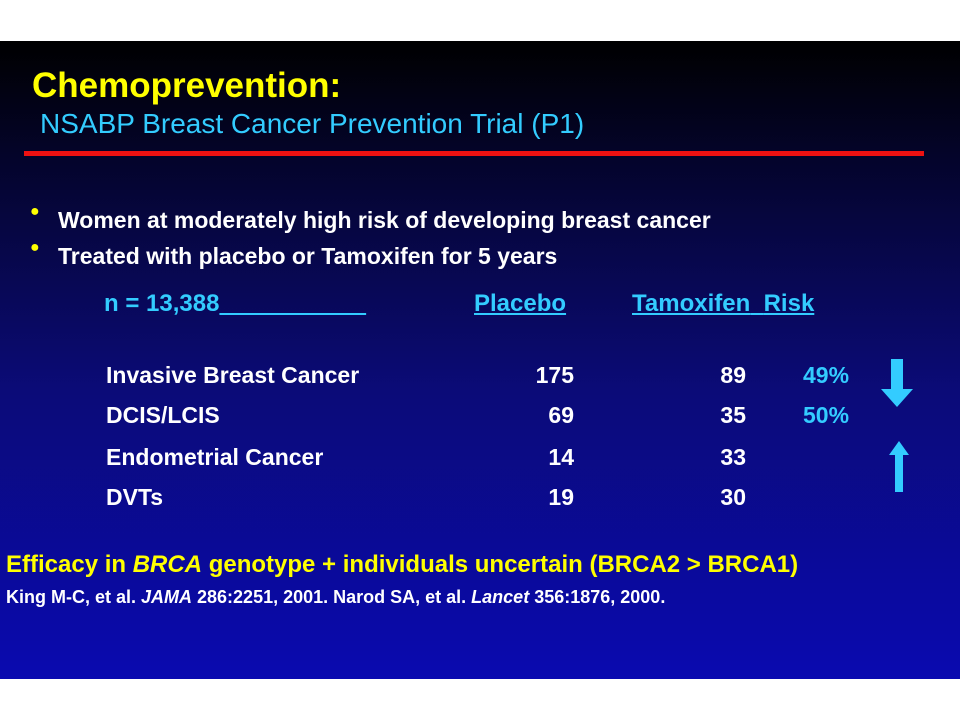 Image resolution: width=960 pixels, height=720 pixels. What do you see at coordinates (500, 597) in the screenshot?
I see `citation-journal-2: Lancet` at bounding box center [500, 597].